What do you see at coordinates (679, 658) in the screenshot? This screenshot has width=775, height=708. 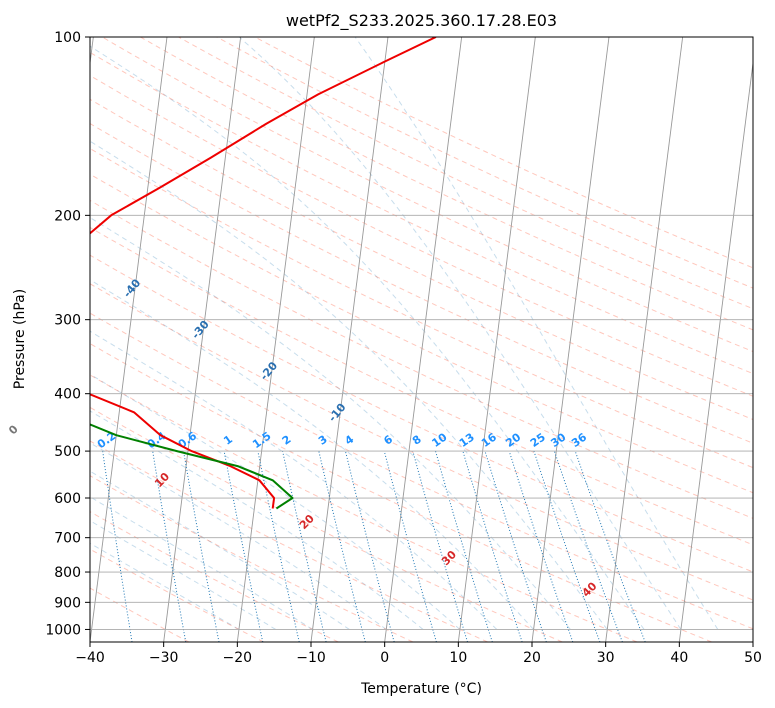 I see `x-tick-label: 40` at bounding box center [679, 658].